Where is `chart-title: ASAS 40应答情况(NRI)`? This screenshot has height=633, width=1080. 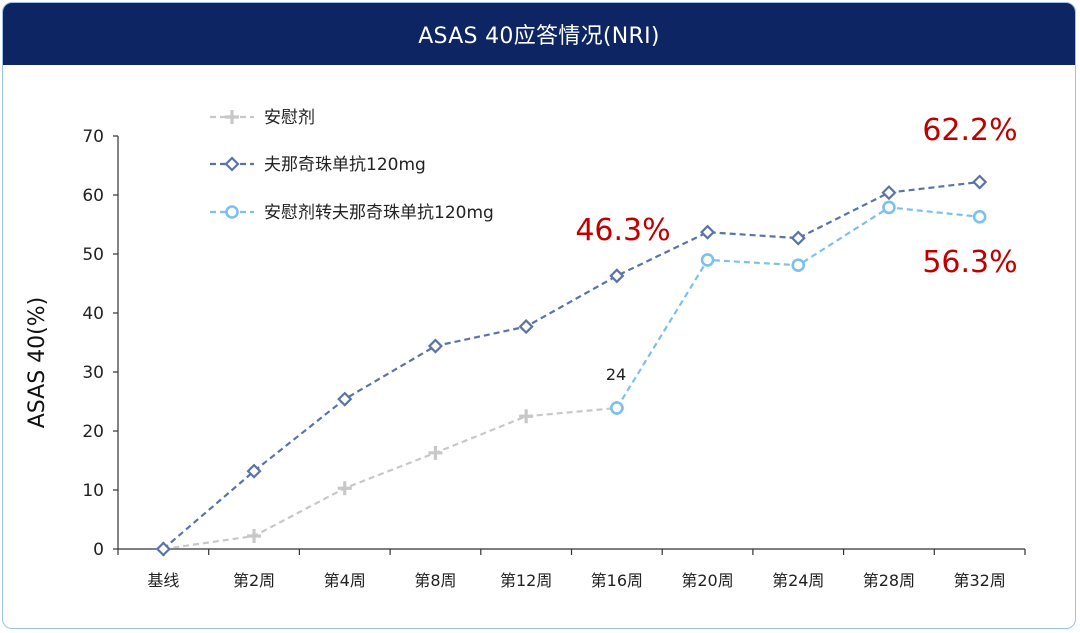 chart-title: ASAS 40应答情况(NRI) is located at coordinates (539, 34).